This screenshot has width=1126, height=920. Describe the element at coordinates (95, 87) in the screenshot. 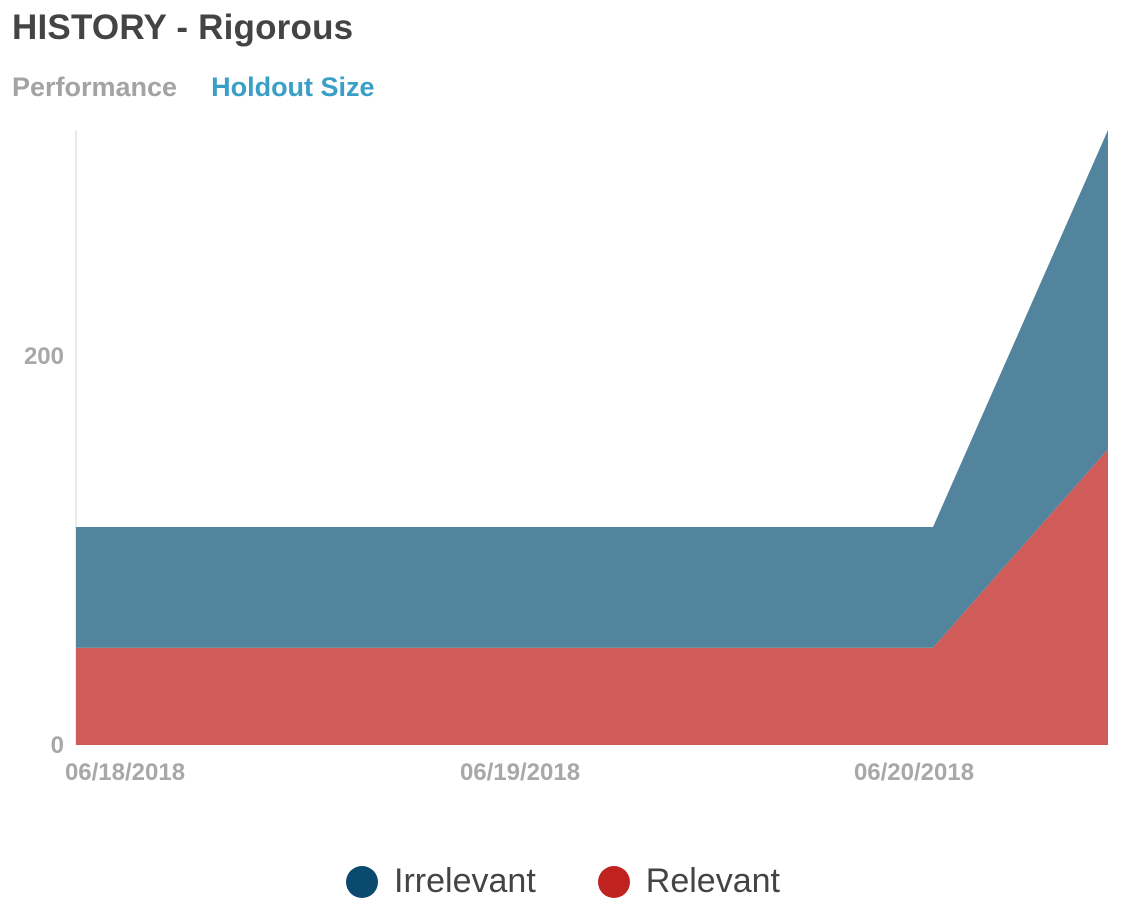

I see `tab-performance: Performance` at that location.